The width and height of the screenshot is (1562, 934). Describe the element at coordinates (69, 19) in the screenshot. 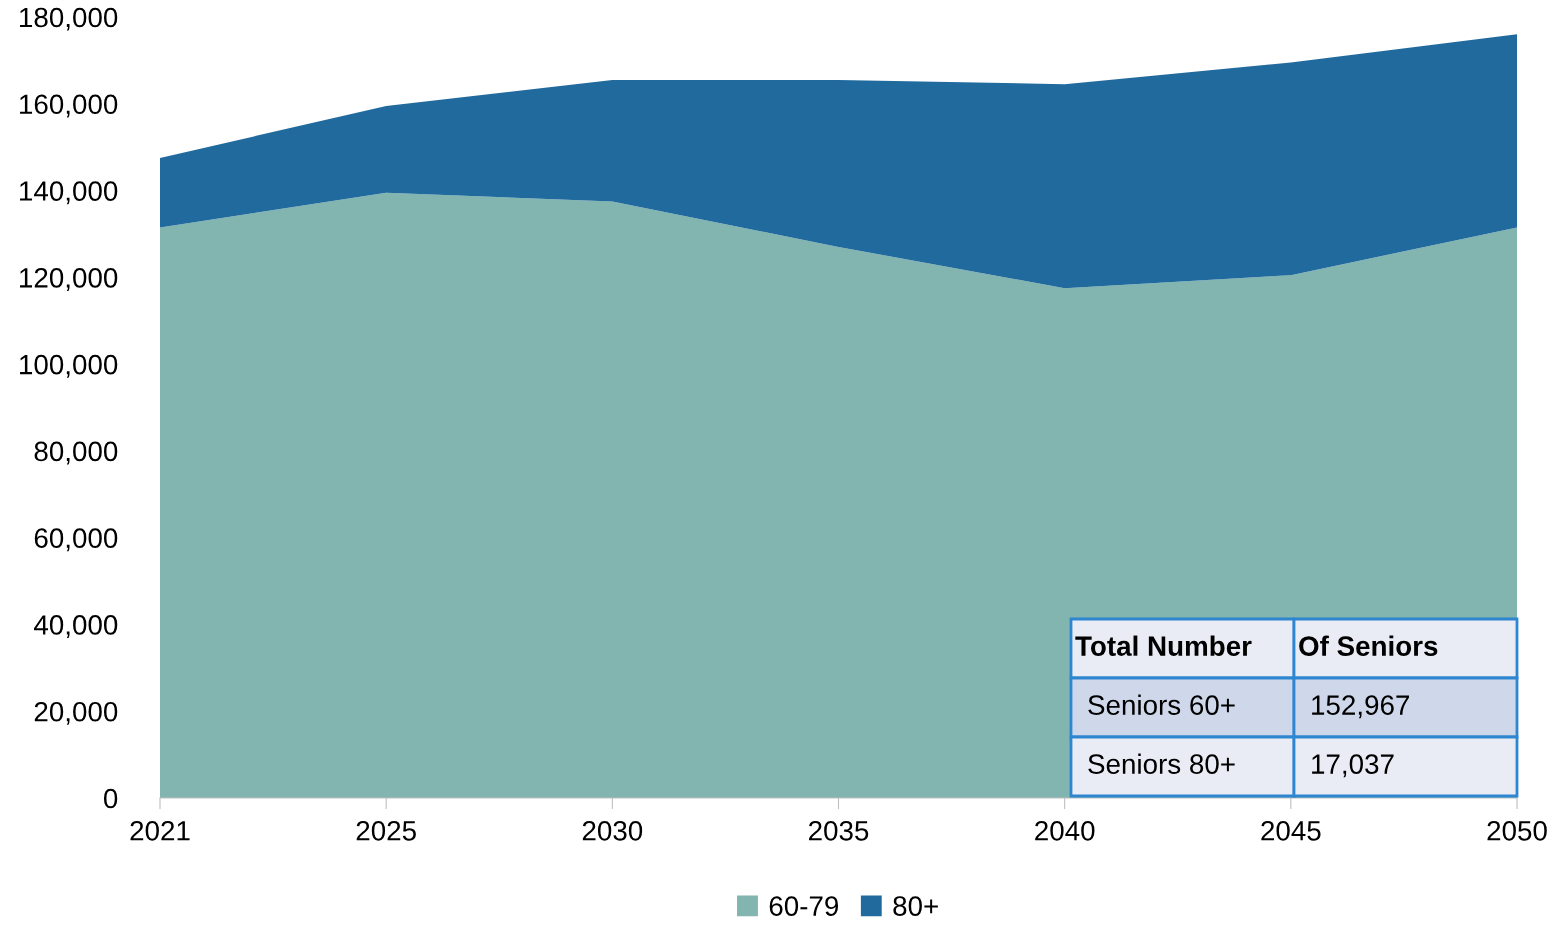

I see `y-tick-label: 180,000` at that location.